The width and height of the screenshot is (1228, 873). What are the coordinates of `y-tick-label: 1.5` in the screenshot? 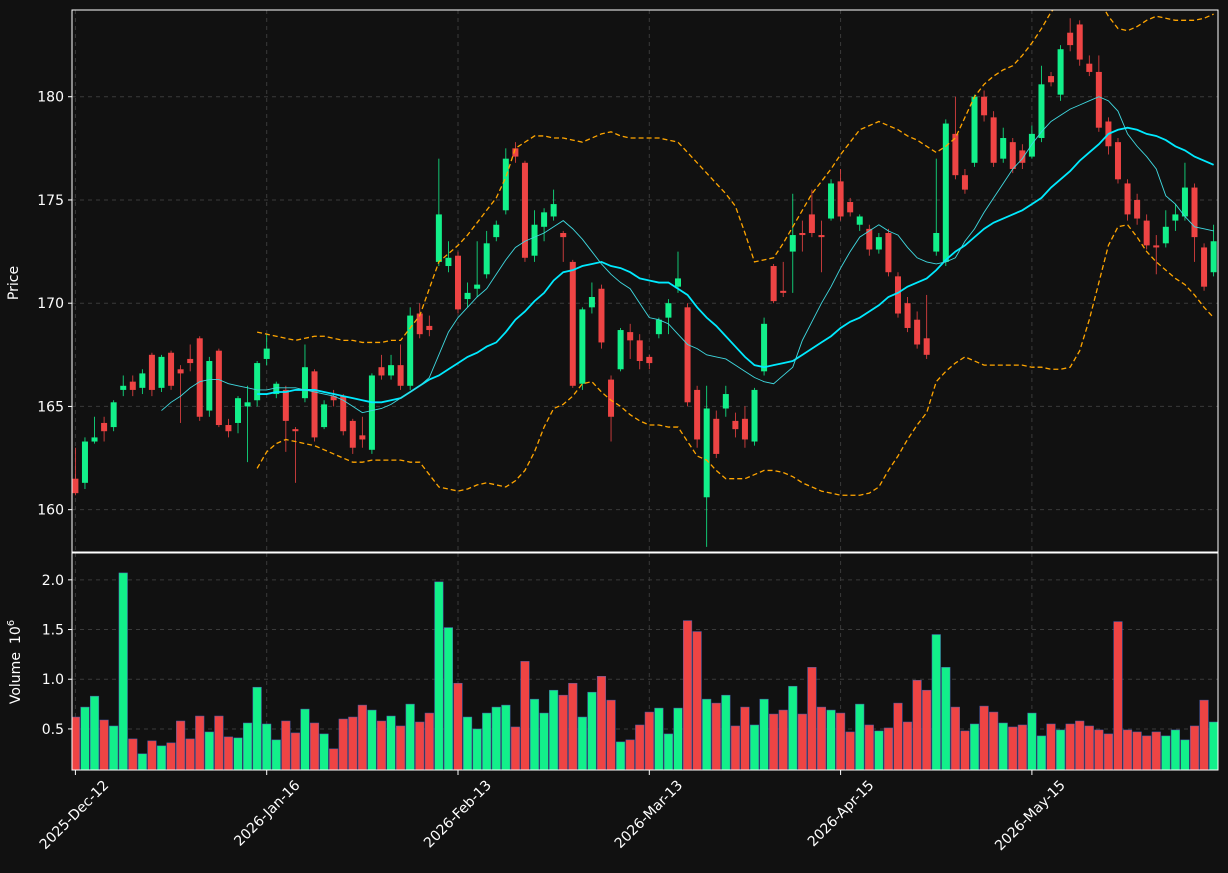 It's located at (53, 631).